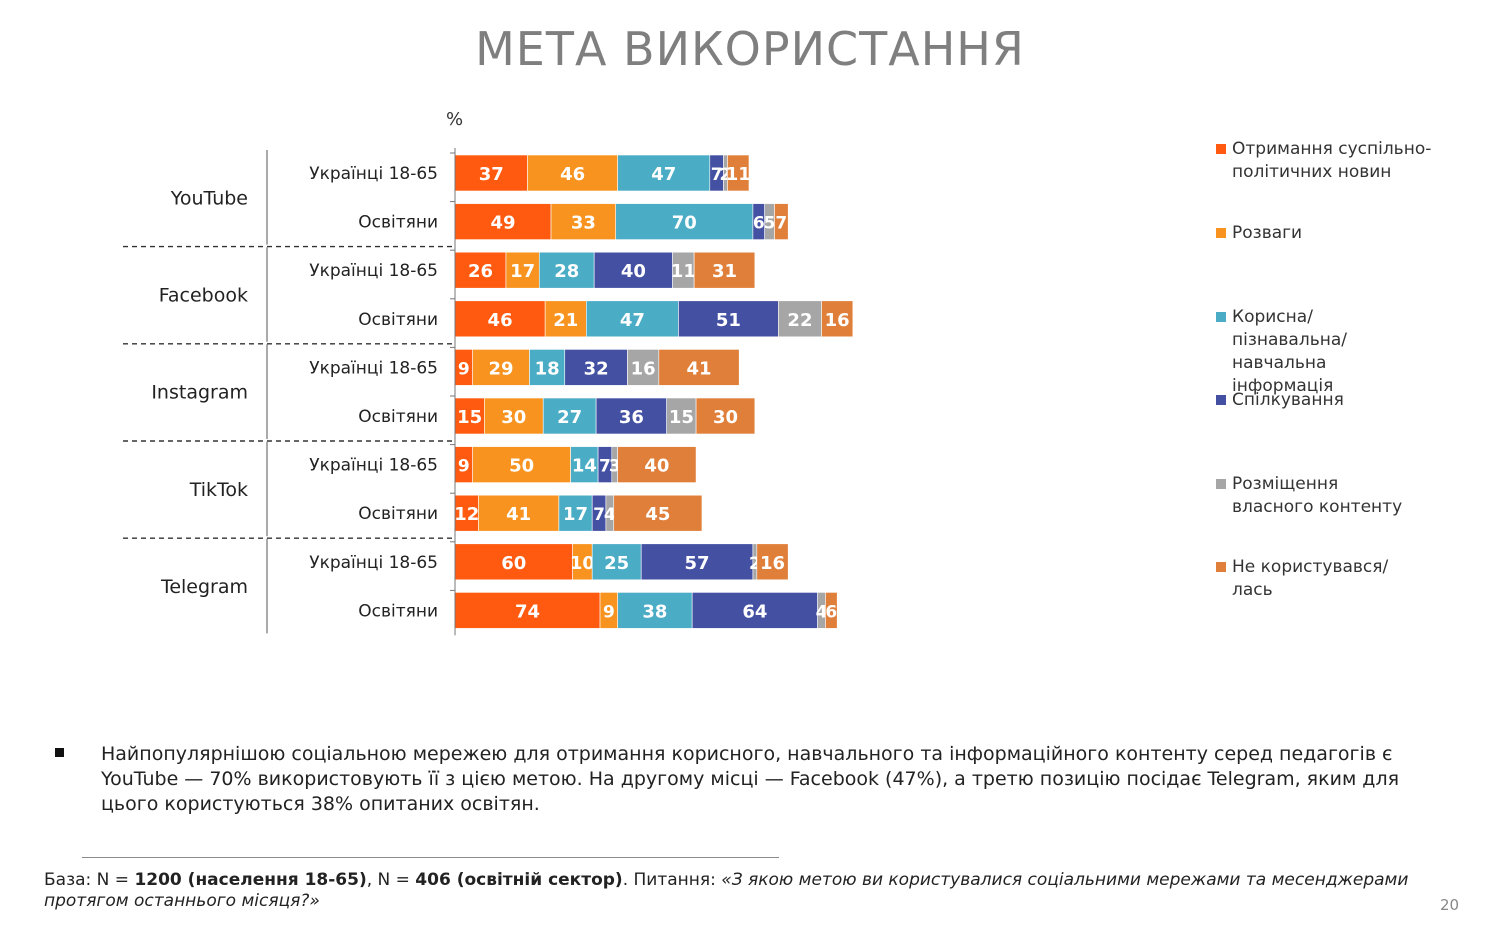  Describe the element at coordinates (1221, 233) in the screenshot. I see `legend-swatch-entertainment` at that location.